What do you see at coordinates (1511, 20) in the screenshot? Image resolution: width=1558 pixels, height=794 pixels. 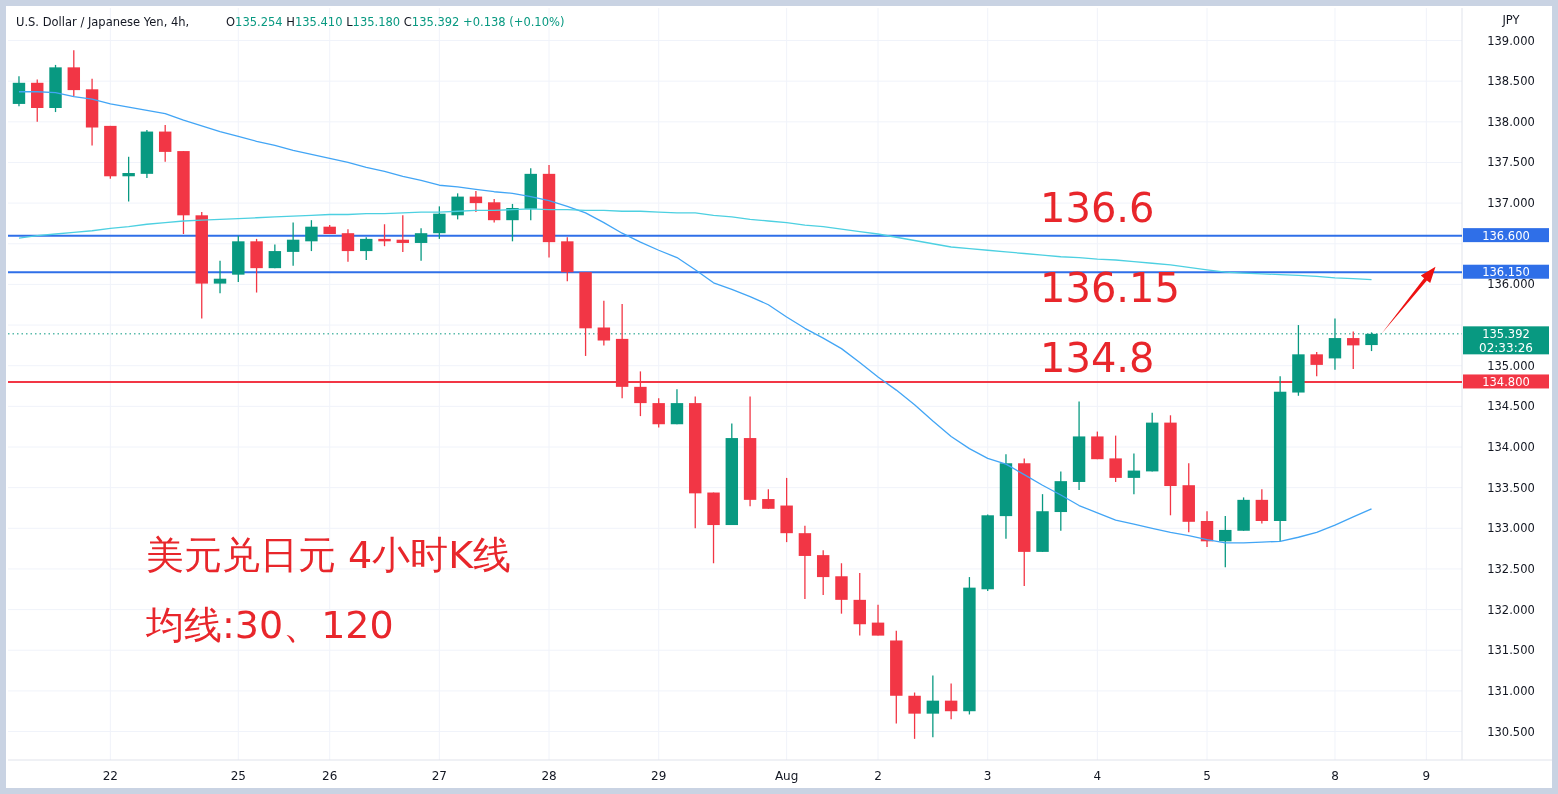 I see `y-axis-title: JPY` at bounding box center [1511, 20].